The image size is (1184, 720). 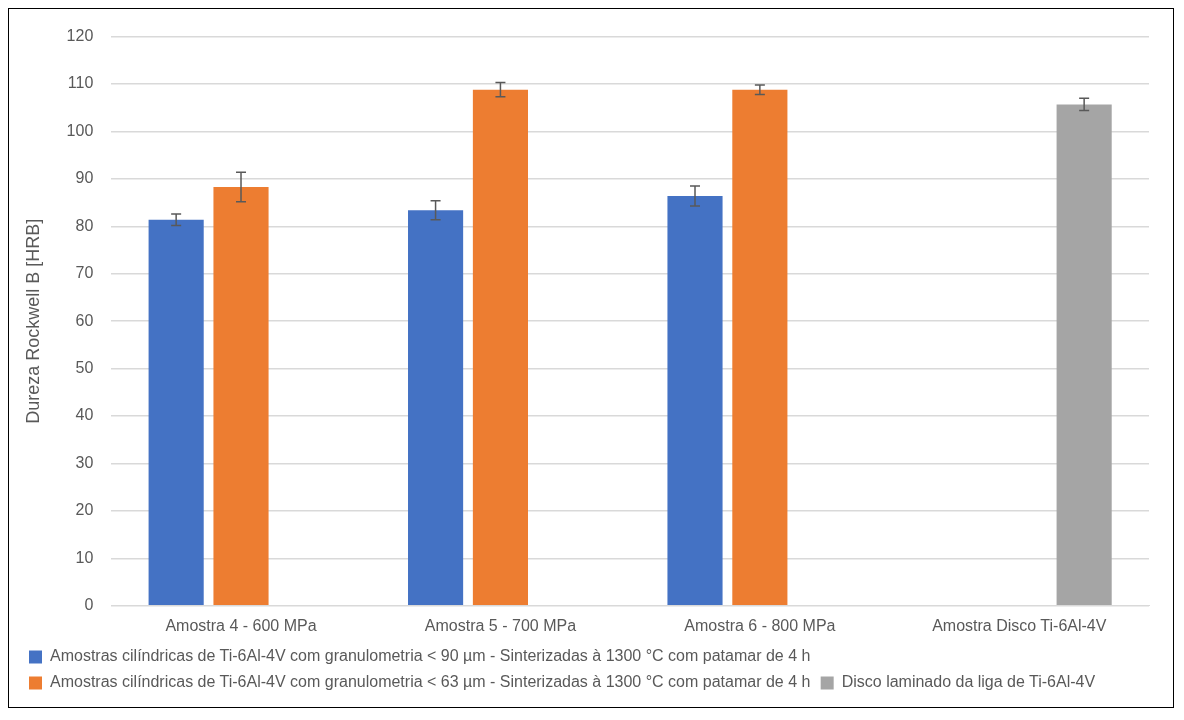 What do you see at coordinates (84, 178) in the screenshot?
I see `y-tick-label: 90` at bounding box center [84, 178].